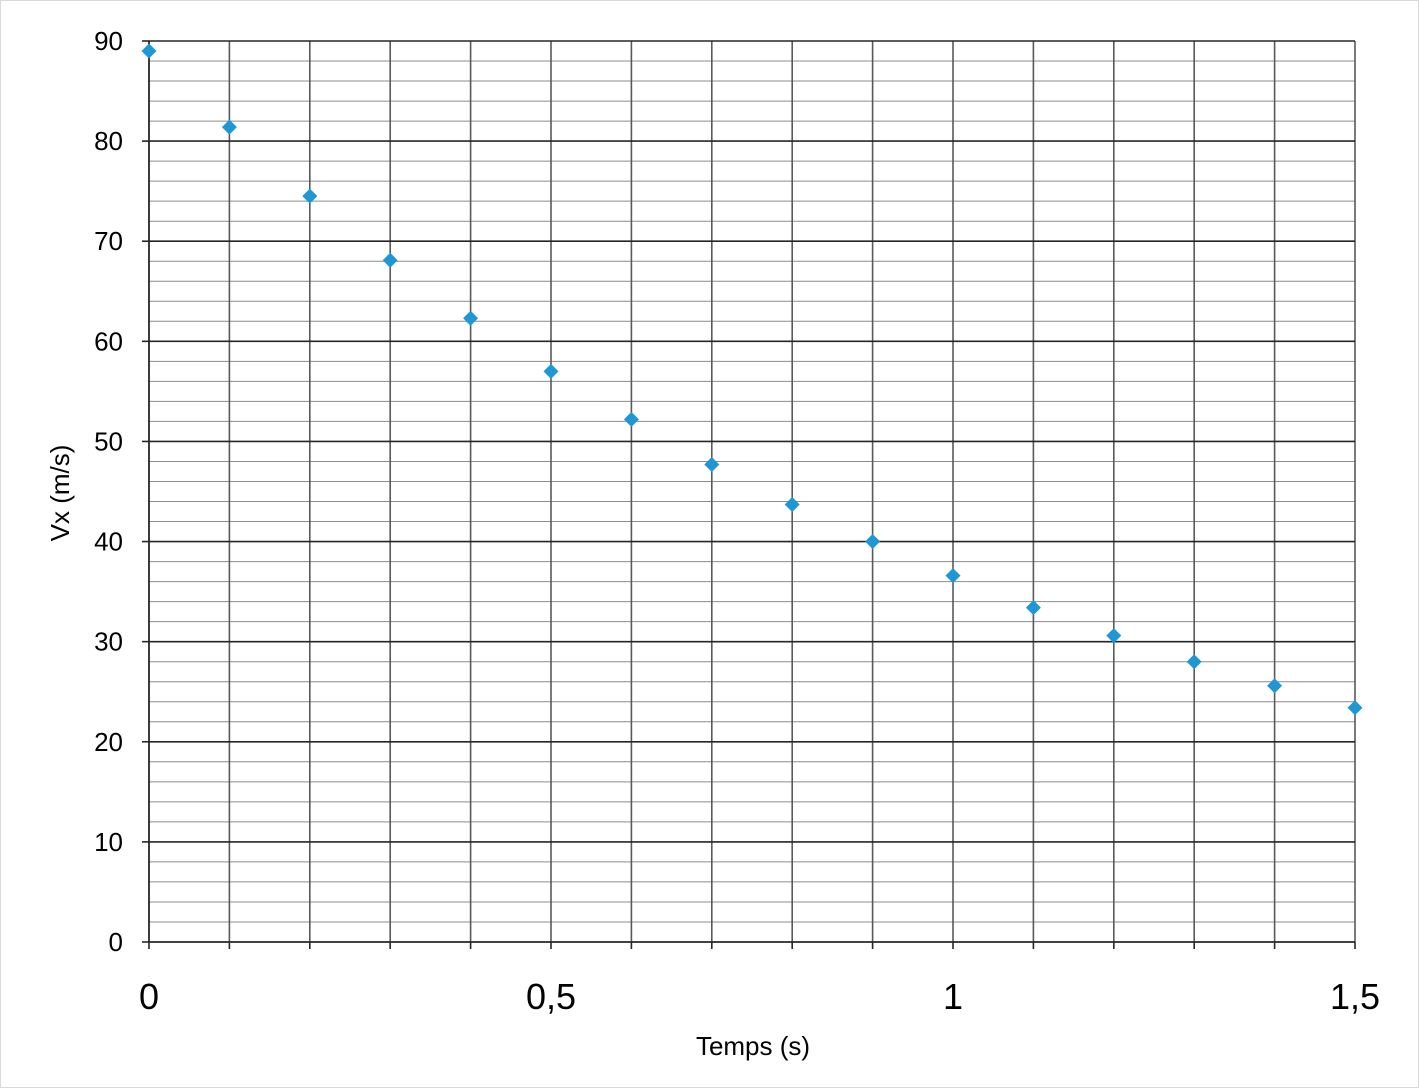 This screenshot has width=1419, height=1089. What do you see at coordinates (551, 996) in the screenshot?
I see `x-tick-label: 0,5` at bounding box center [551, 996].